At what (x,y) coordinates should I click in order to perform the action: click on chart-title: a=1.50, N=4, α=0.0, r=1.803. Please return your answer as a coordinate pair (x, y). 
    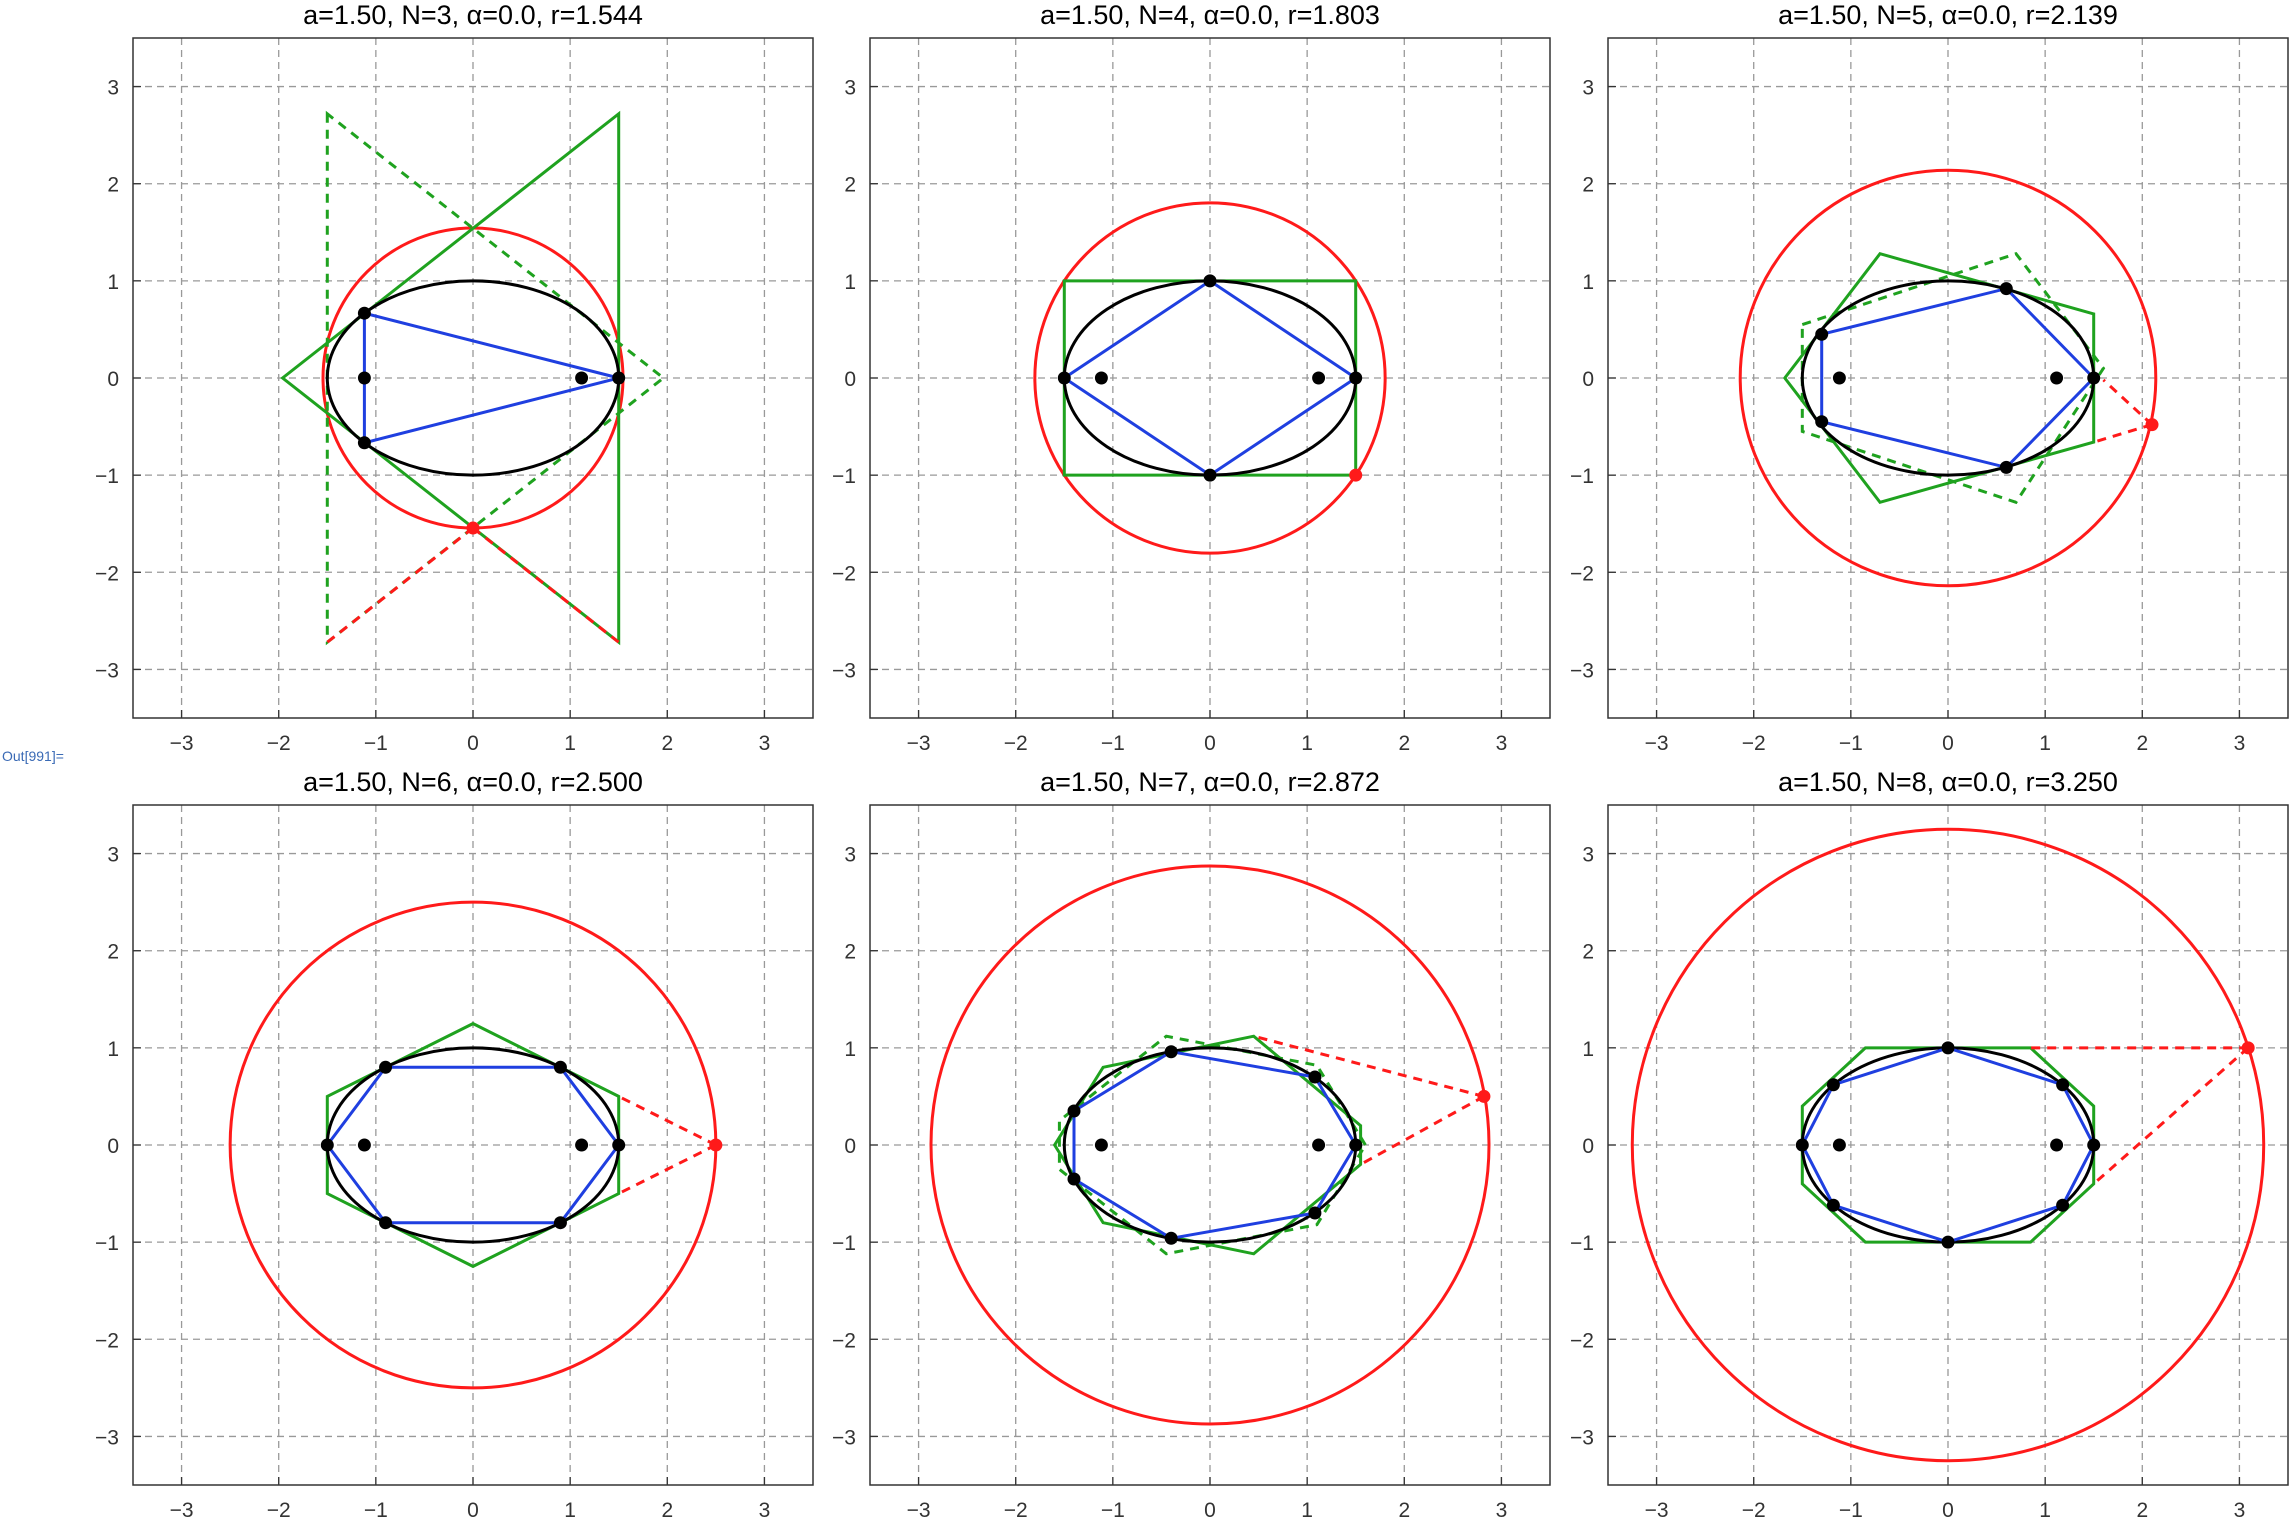
    Looking at the image, I should click on (1210, 15).